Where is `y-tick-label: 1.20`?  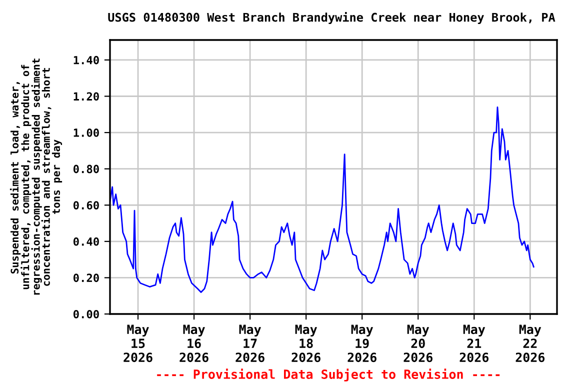 y-tick-label: 1.20 is located at coordinates (86, 96).